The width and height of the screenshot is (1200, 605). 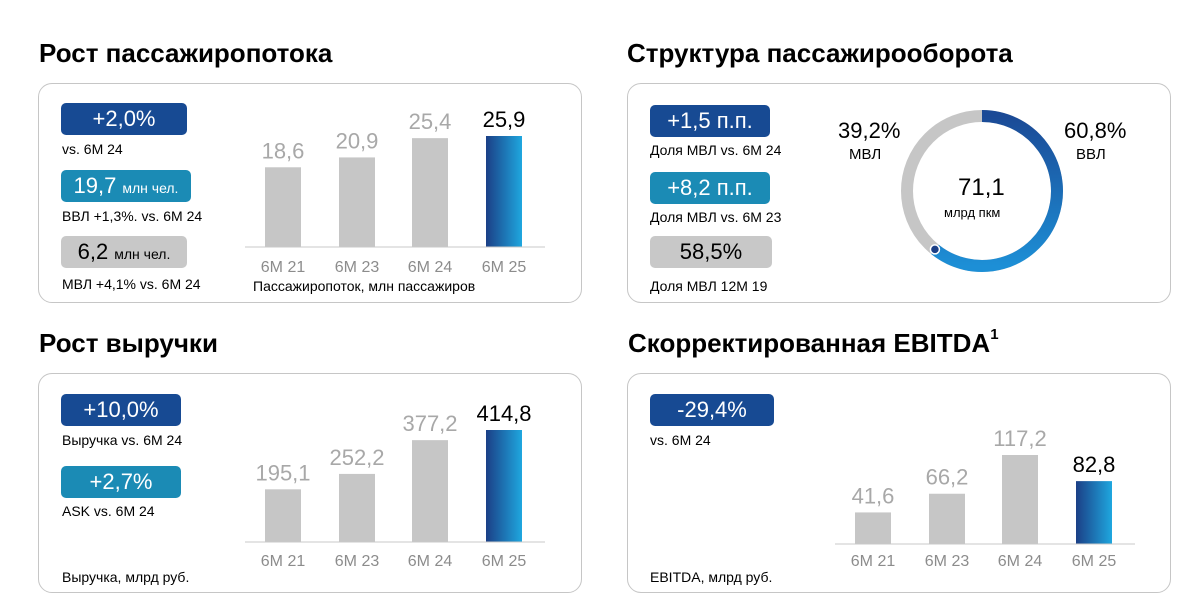 What do you see at coordinates (711, 577) in the screenshot?
I see `ebitda-caption: EBITDA, млрд руб.` at bounding box center [711, 577].